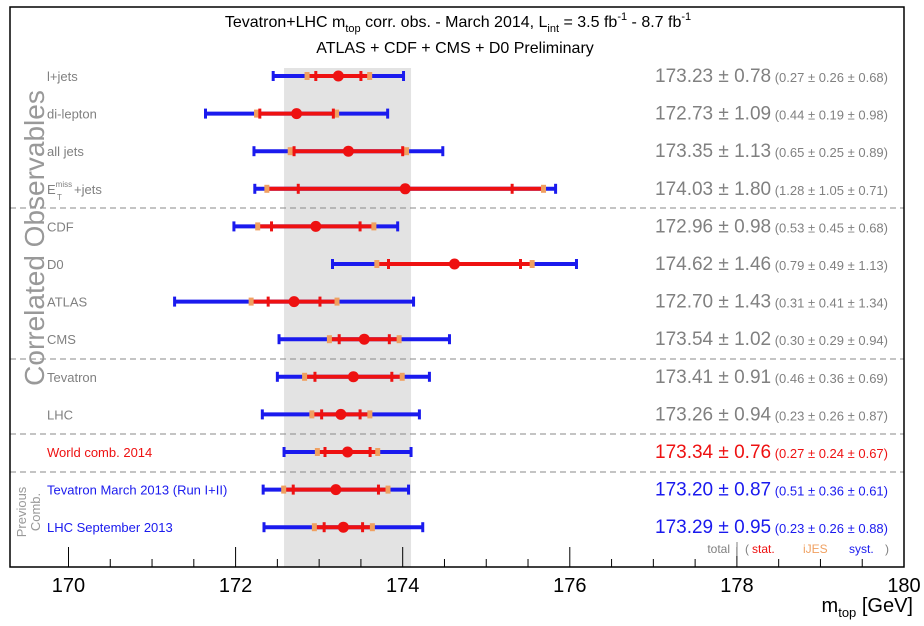 This screenshot has width=924, height=626. Describe the element at coordinates (59, 197) in the screenshot. I see `label-subscript: T` at that location.